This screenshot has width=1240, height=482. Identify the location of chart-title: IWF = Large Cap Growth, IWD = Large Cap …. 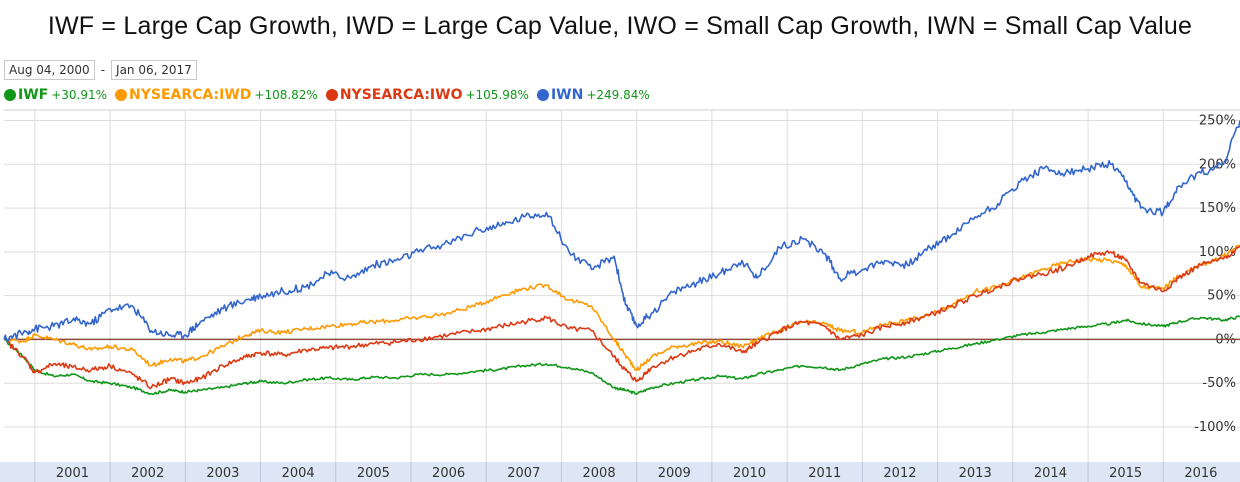
(620, 26).